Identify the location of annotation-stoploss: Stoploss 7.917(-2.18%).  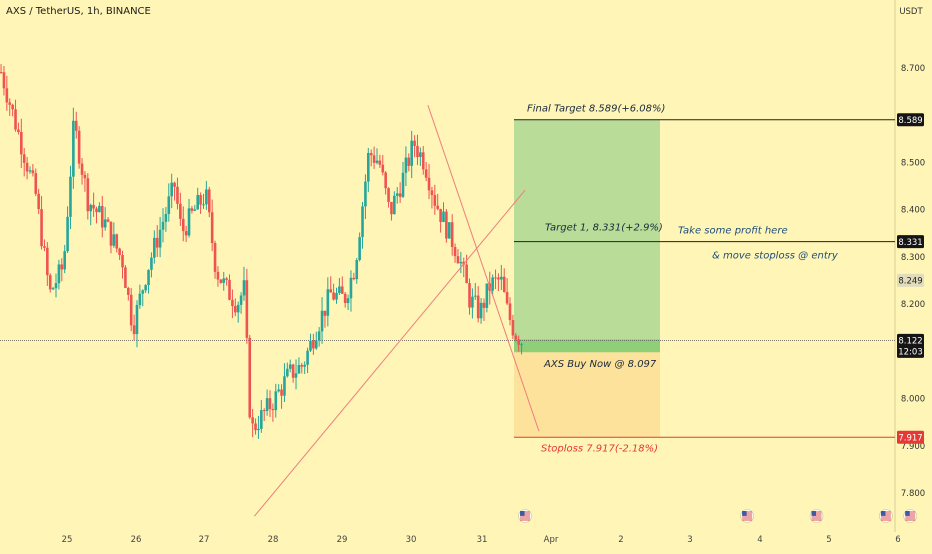
(599, 448).